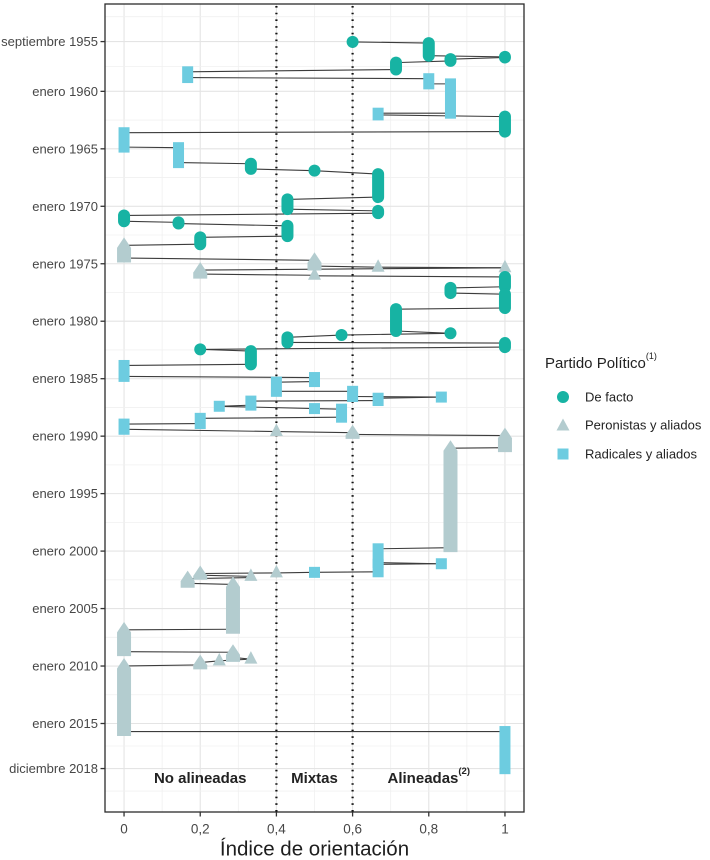  Describe the element at coordinates (595, 363) in the screenshot. I see `legend-title-text: Partido Político` at that location.